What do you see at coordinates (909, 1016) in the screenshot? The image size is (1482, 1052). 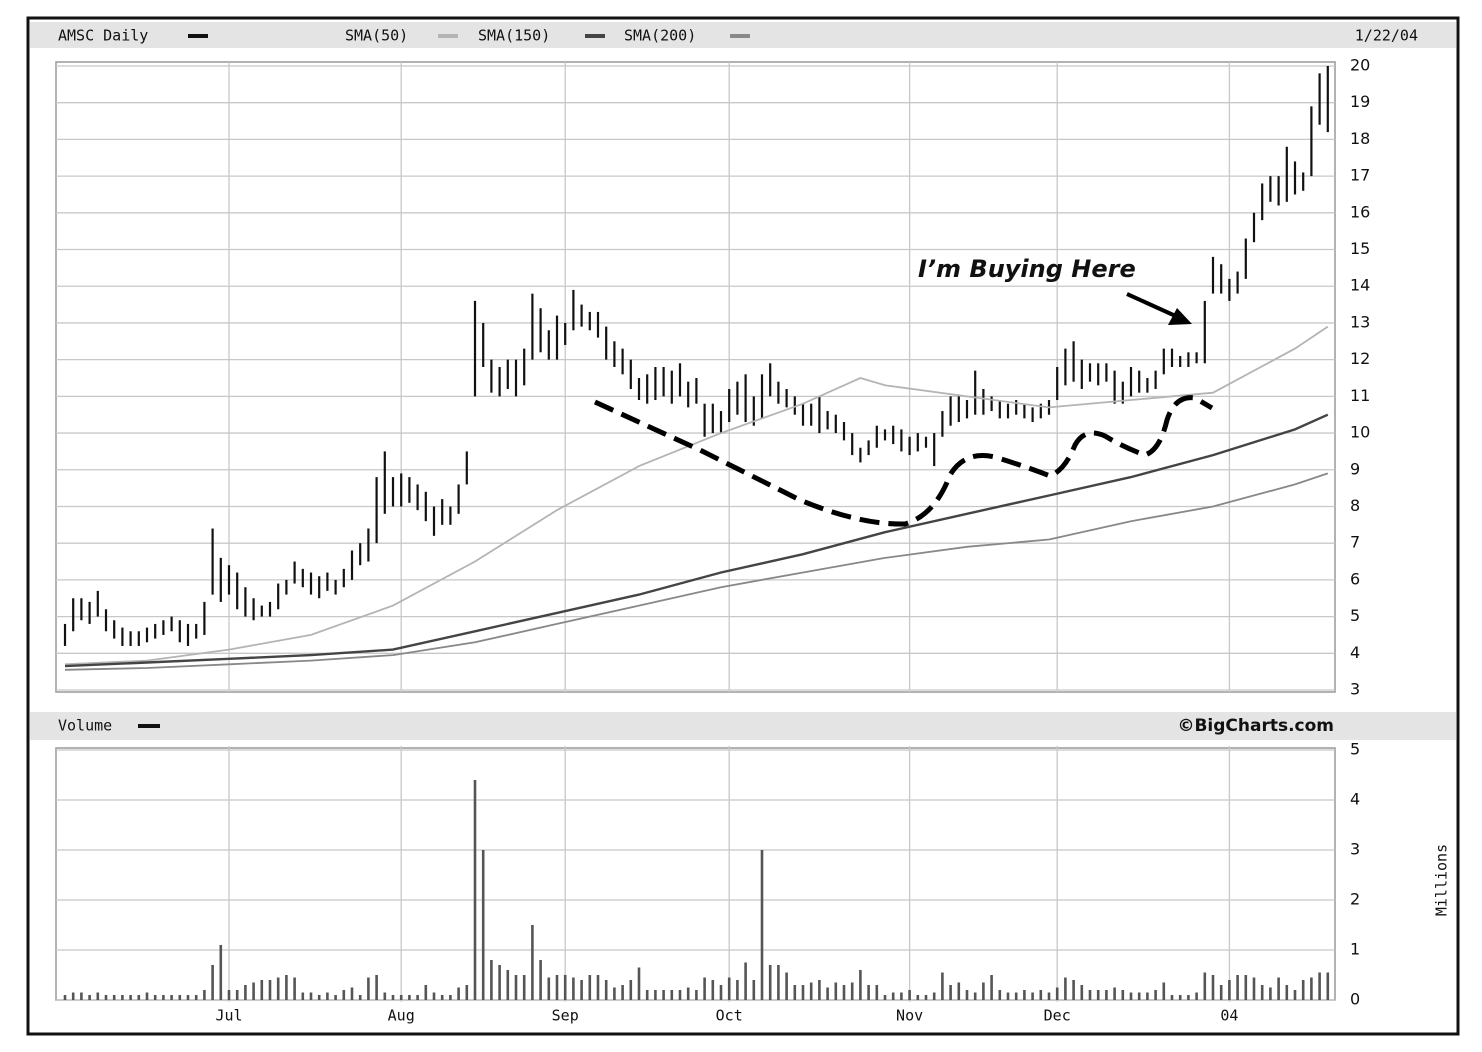 I see `x-tick-label: Nov` at bounding box center [909, 1016].